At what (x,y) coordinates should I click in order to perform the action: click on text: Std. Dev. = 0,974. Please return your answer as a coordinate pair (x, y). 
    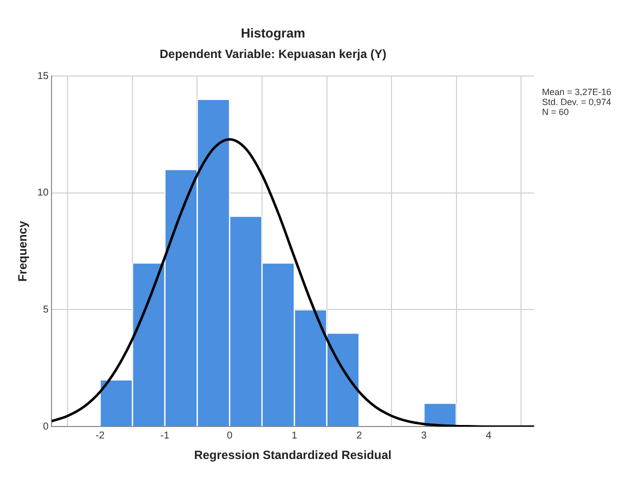
    Looking at the image, I should click on (577, 101).